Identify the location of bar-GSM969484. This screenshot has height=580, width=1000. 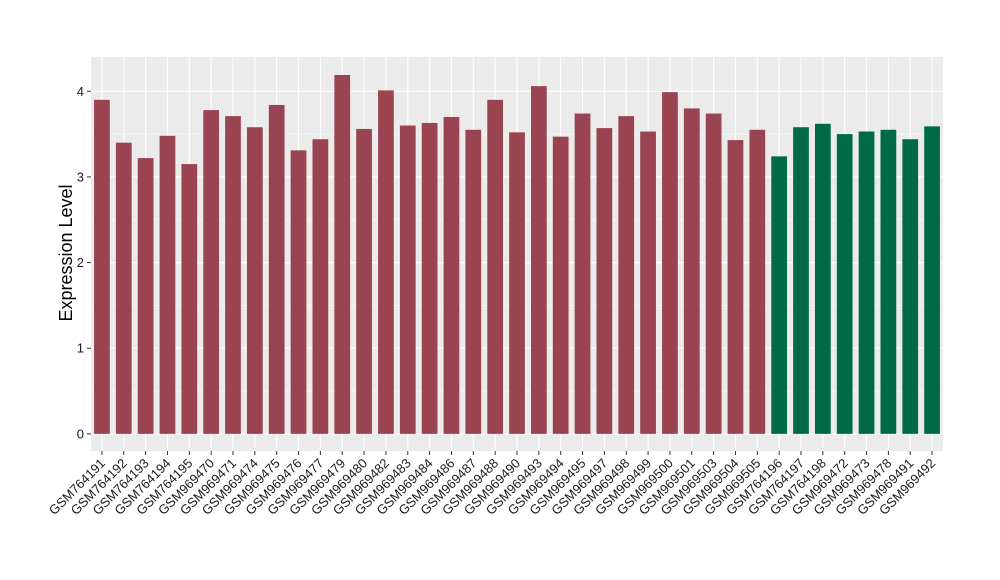
(429, 278).